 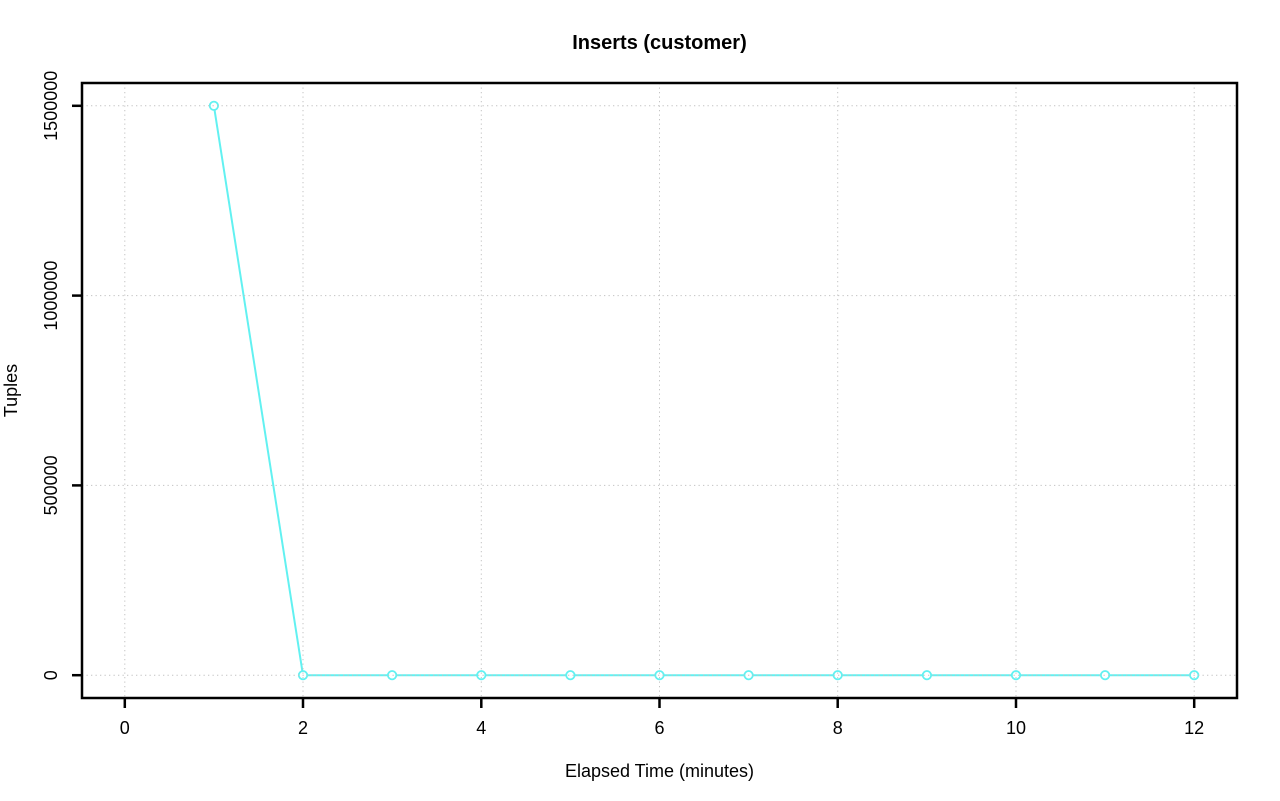 I want to click on x-tick-label: 4, so click(x=481, y=728).